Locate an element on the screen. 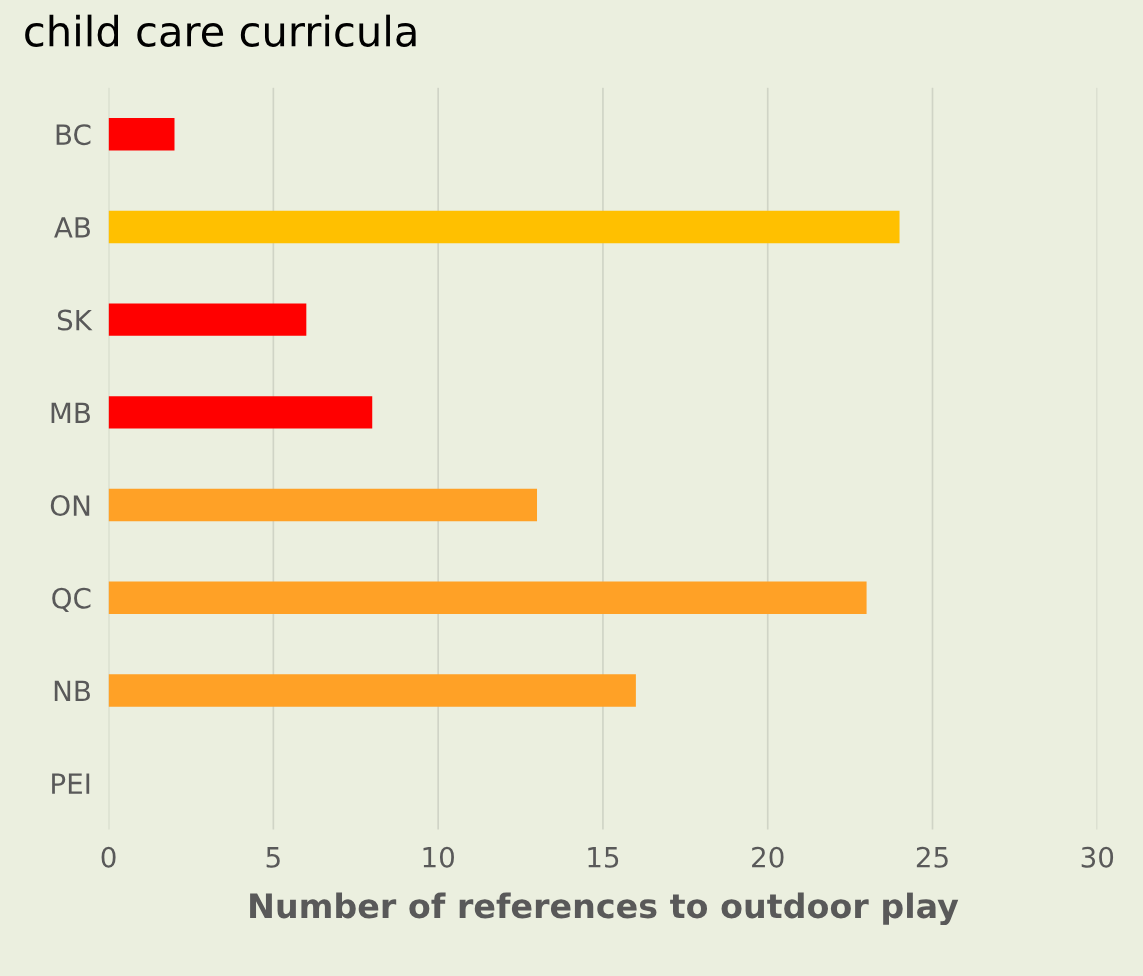  chart-title: child care curricula is located at coordinates (220, 30).